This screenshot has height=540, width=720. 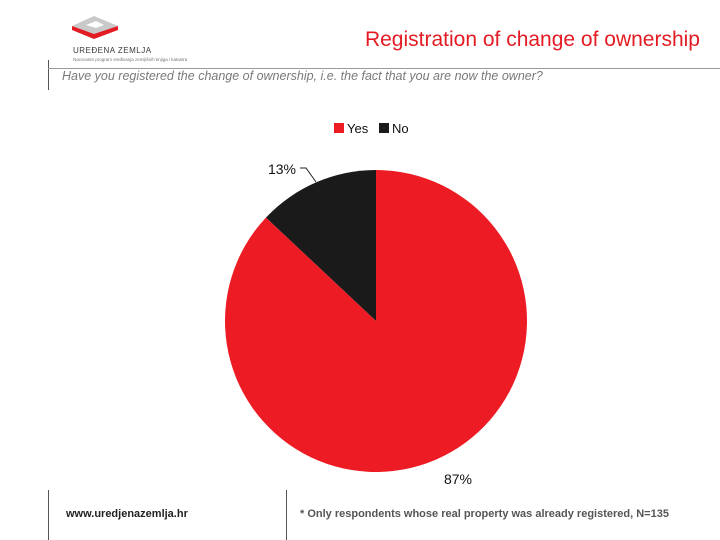 What do you see at coordinates (458, 479) in the screenshot?
I see `data-label-yes: 87%` at bounding box center [458, 479].